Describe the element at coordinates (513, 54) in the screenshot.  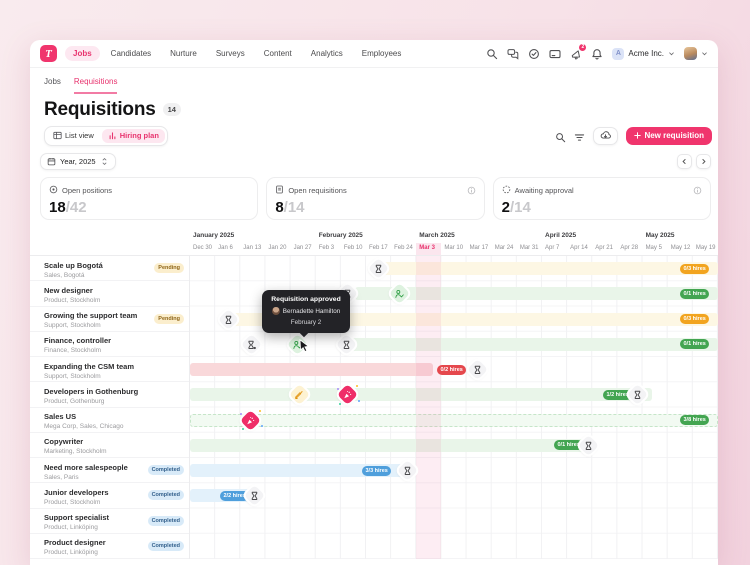
I see `messages-icon` at that location.